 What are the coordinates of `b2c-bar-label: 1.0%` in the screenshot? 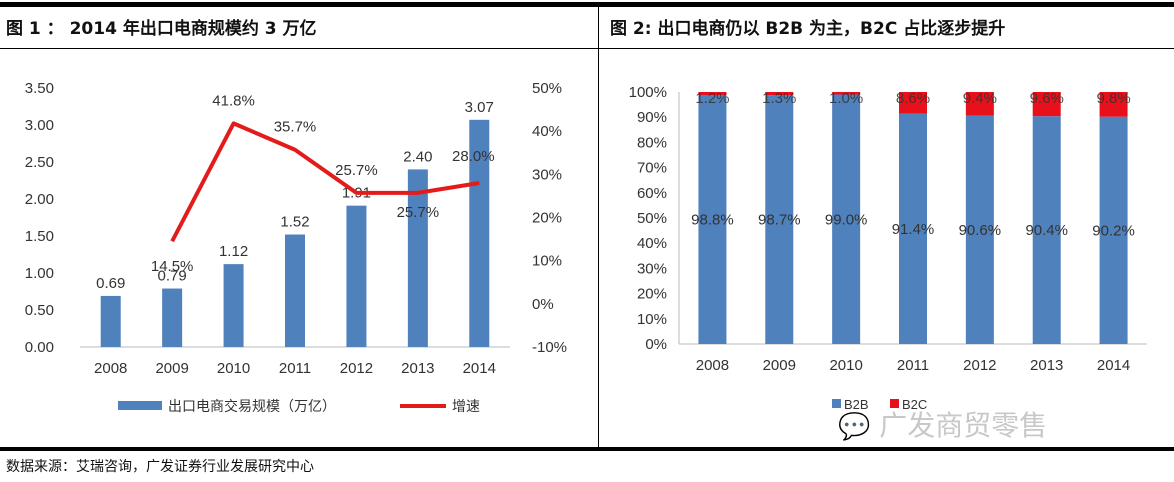 It's located at (846, 98).